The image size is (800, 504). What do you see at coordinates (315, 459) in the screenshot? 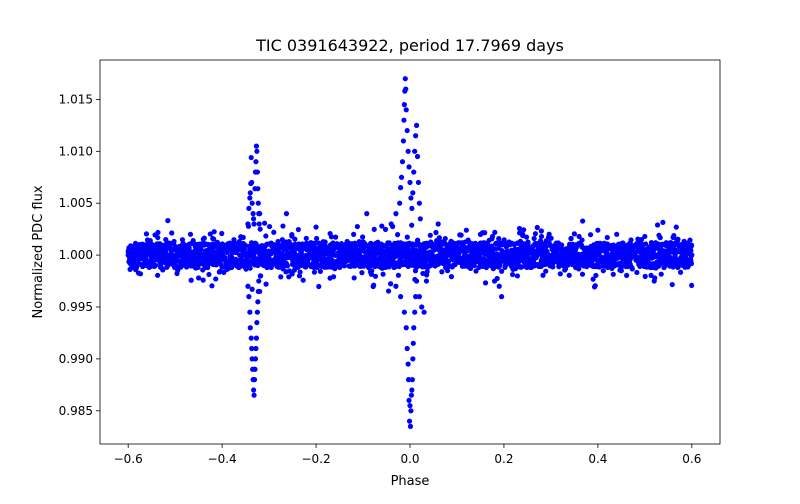
I see `x-tick-label: −0.2` at bounding box center [315, 459].